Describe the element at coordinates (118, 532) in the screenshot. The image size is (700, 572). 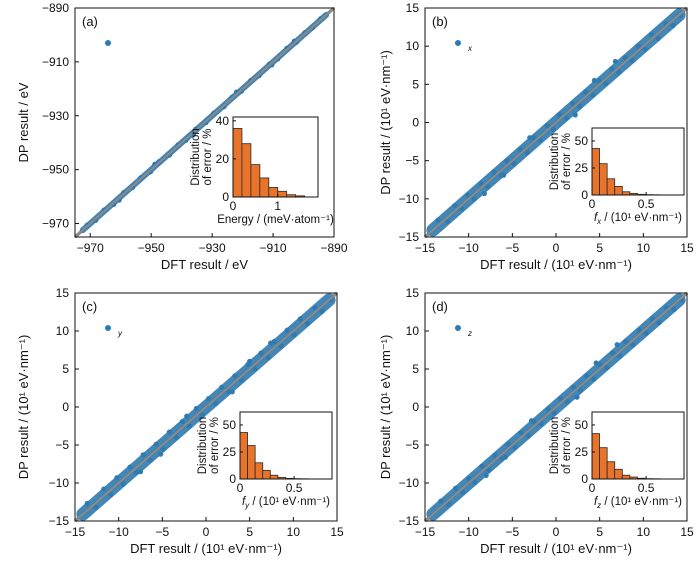
I see `x-tick-label: −10` at that location.